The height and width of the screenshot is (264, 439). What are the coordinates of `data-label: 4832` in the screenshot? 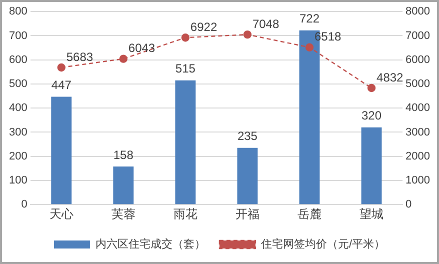 It's located at (390, 77).